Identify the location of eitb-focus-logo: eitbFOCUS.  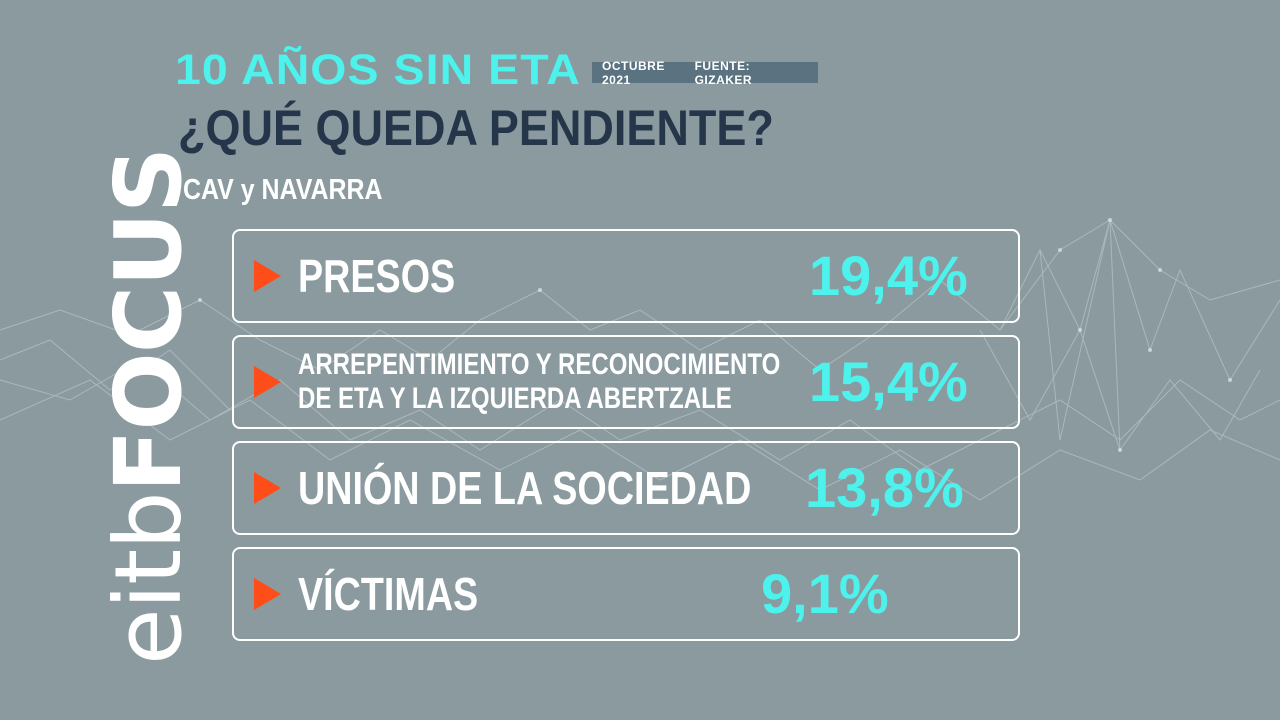
(125, 406).